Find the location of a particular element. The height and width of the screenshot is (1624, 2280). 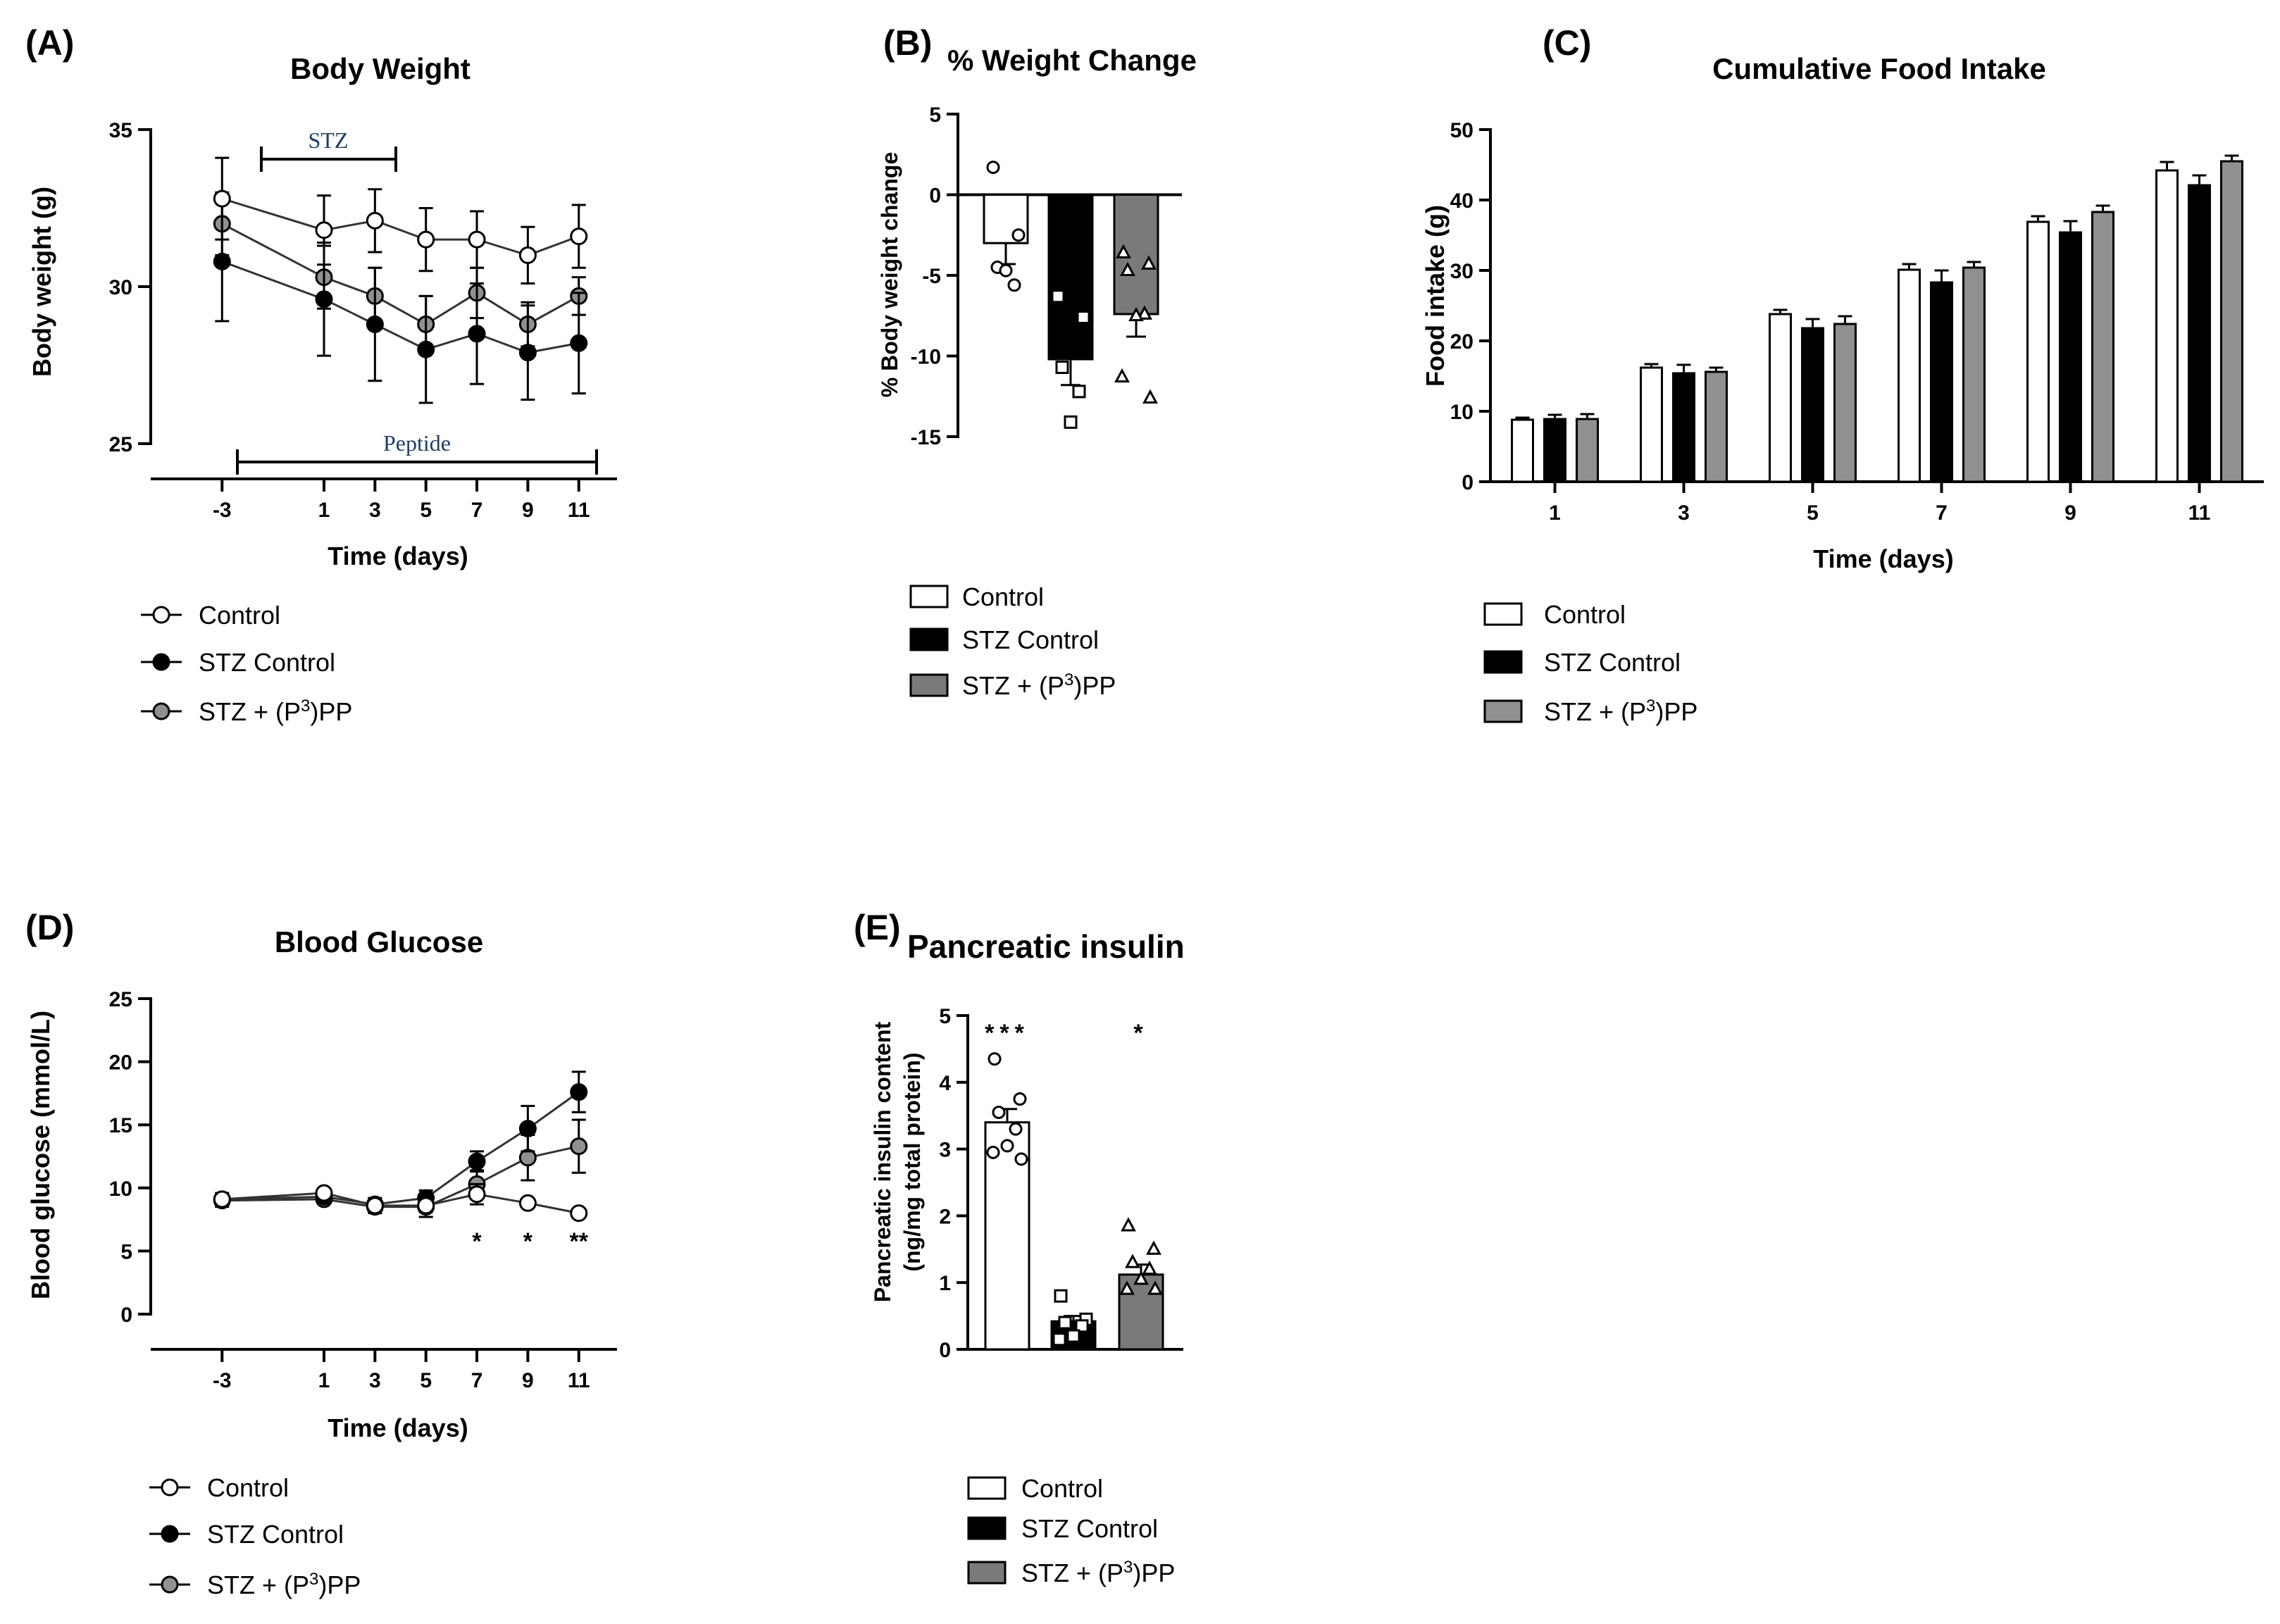

panel-a-xlabel: Time (days) is located at coordinates (398, 556).